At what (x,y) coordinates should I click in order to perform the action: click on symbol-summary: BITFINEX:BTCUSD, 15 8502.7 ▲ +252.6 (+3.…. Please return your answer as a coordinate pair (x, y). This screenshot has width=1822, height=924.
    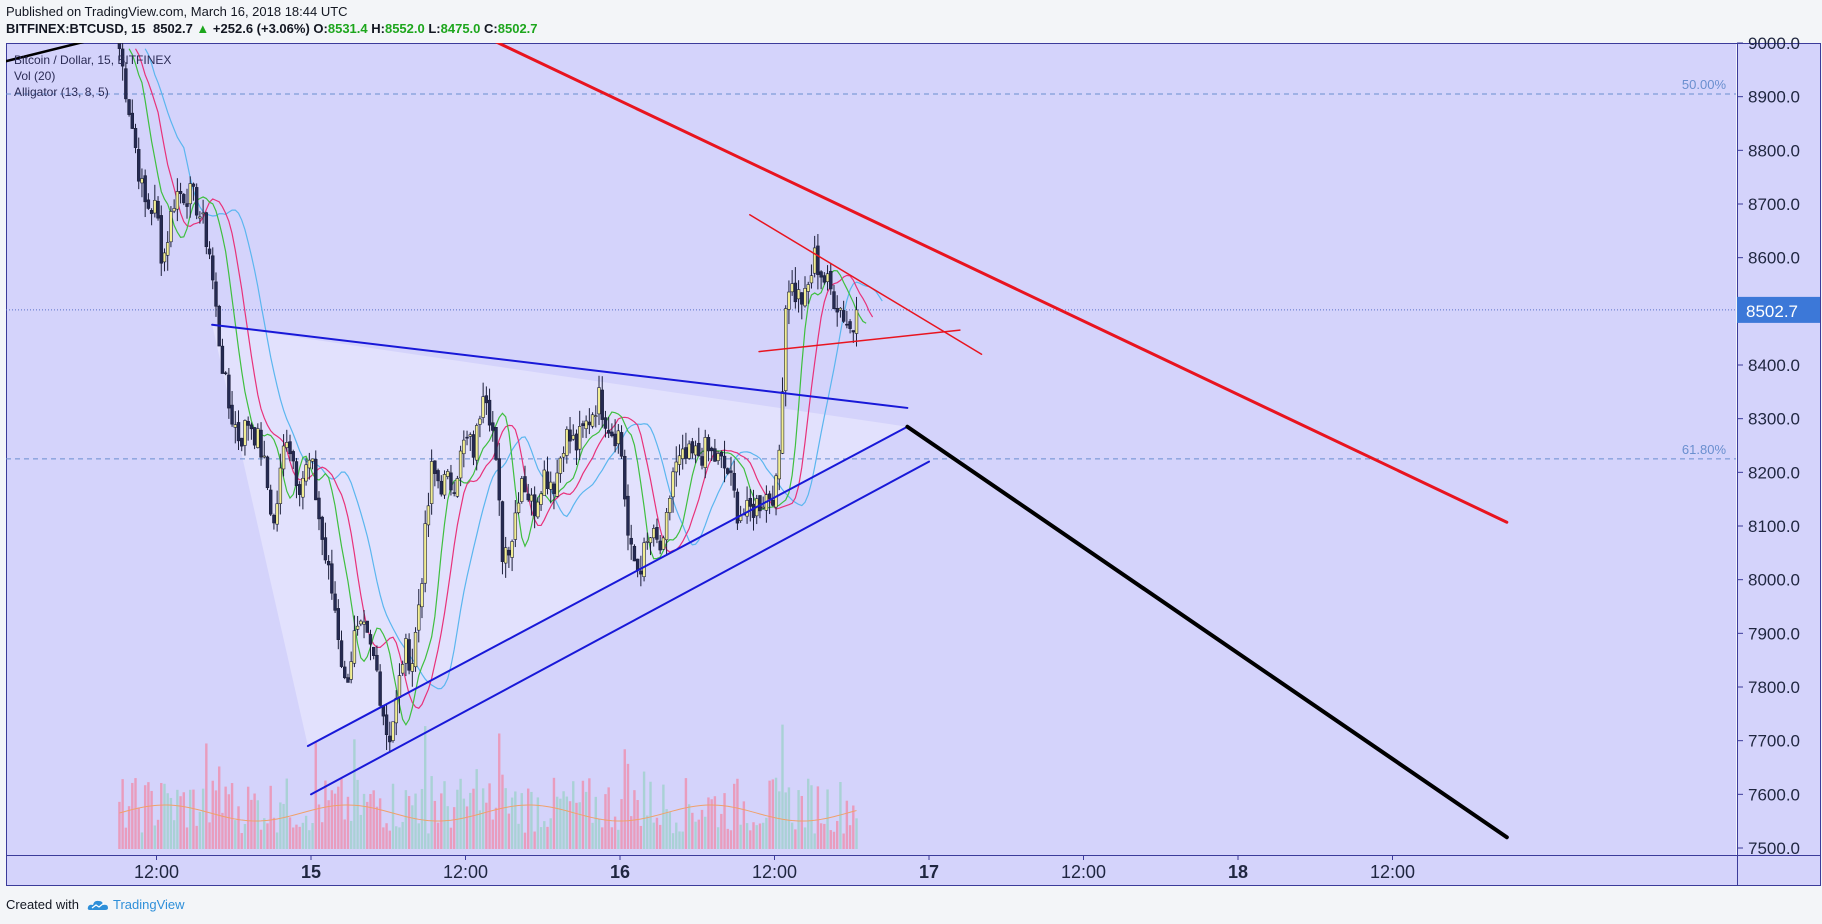
    Looking at the image, I should click on (272, 28).